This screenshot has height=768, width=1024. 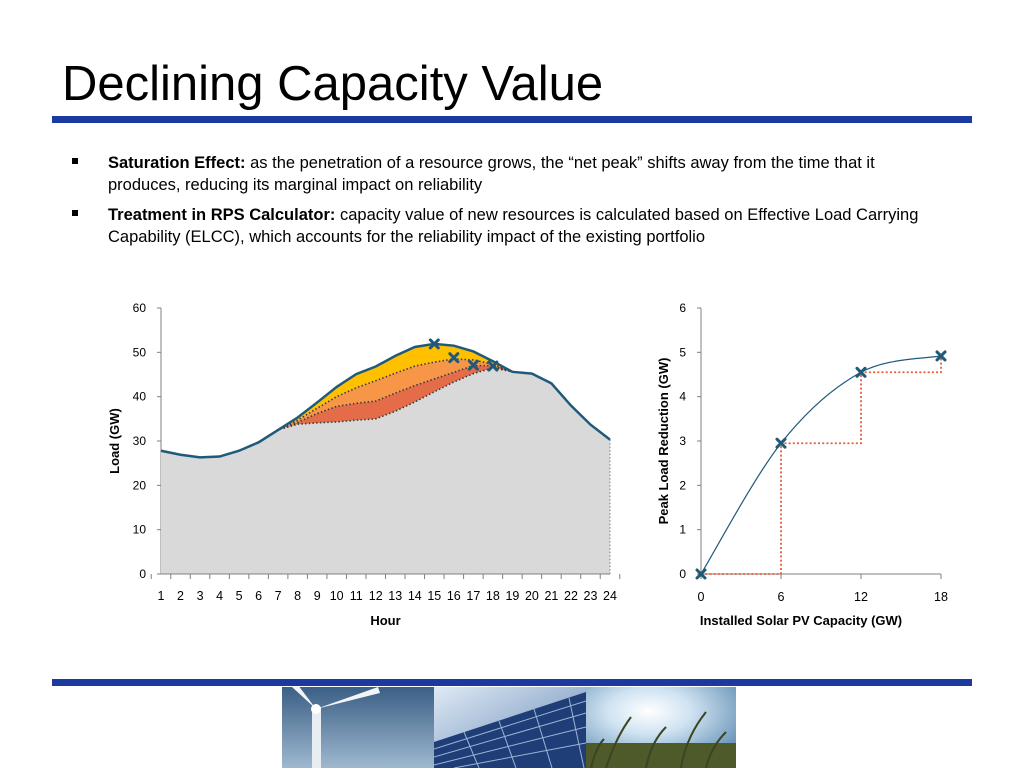 What do you see at coordinates (473, 596) in the screenshot?
I see `x-tick-label: 17` at bounding box center [473, 596].